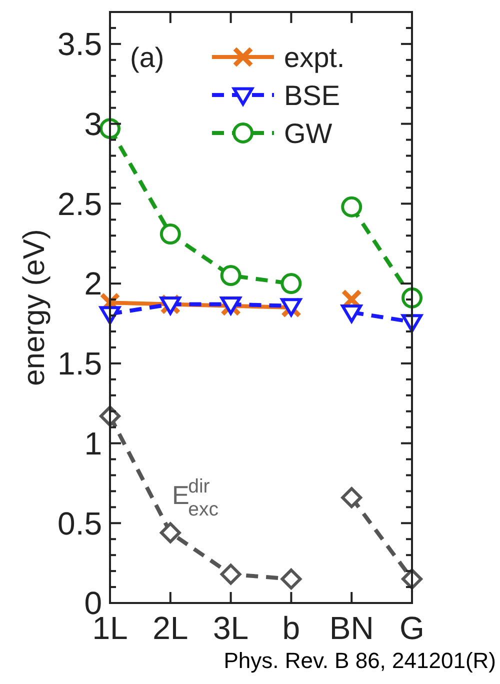 This screenshot has width=500, height=684. I want to click on y-tick-label: 1, so click(93, 443).